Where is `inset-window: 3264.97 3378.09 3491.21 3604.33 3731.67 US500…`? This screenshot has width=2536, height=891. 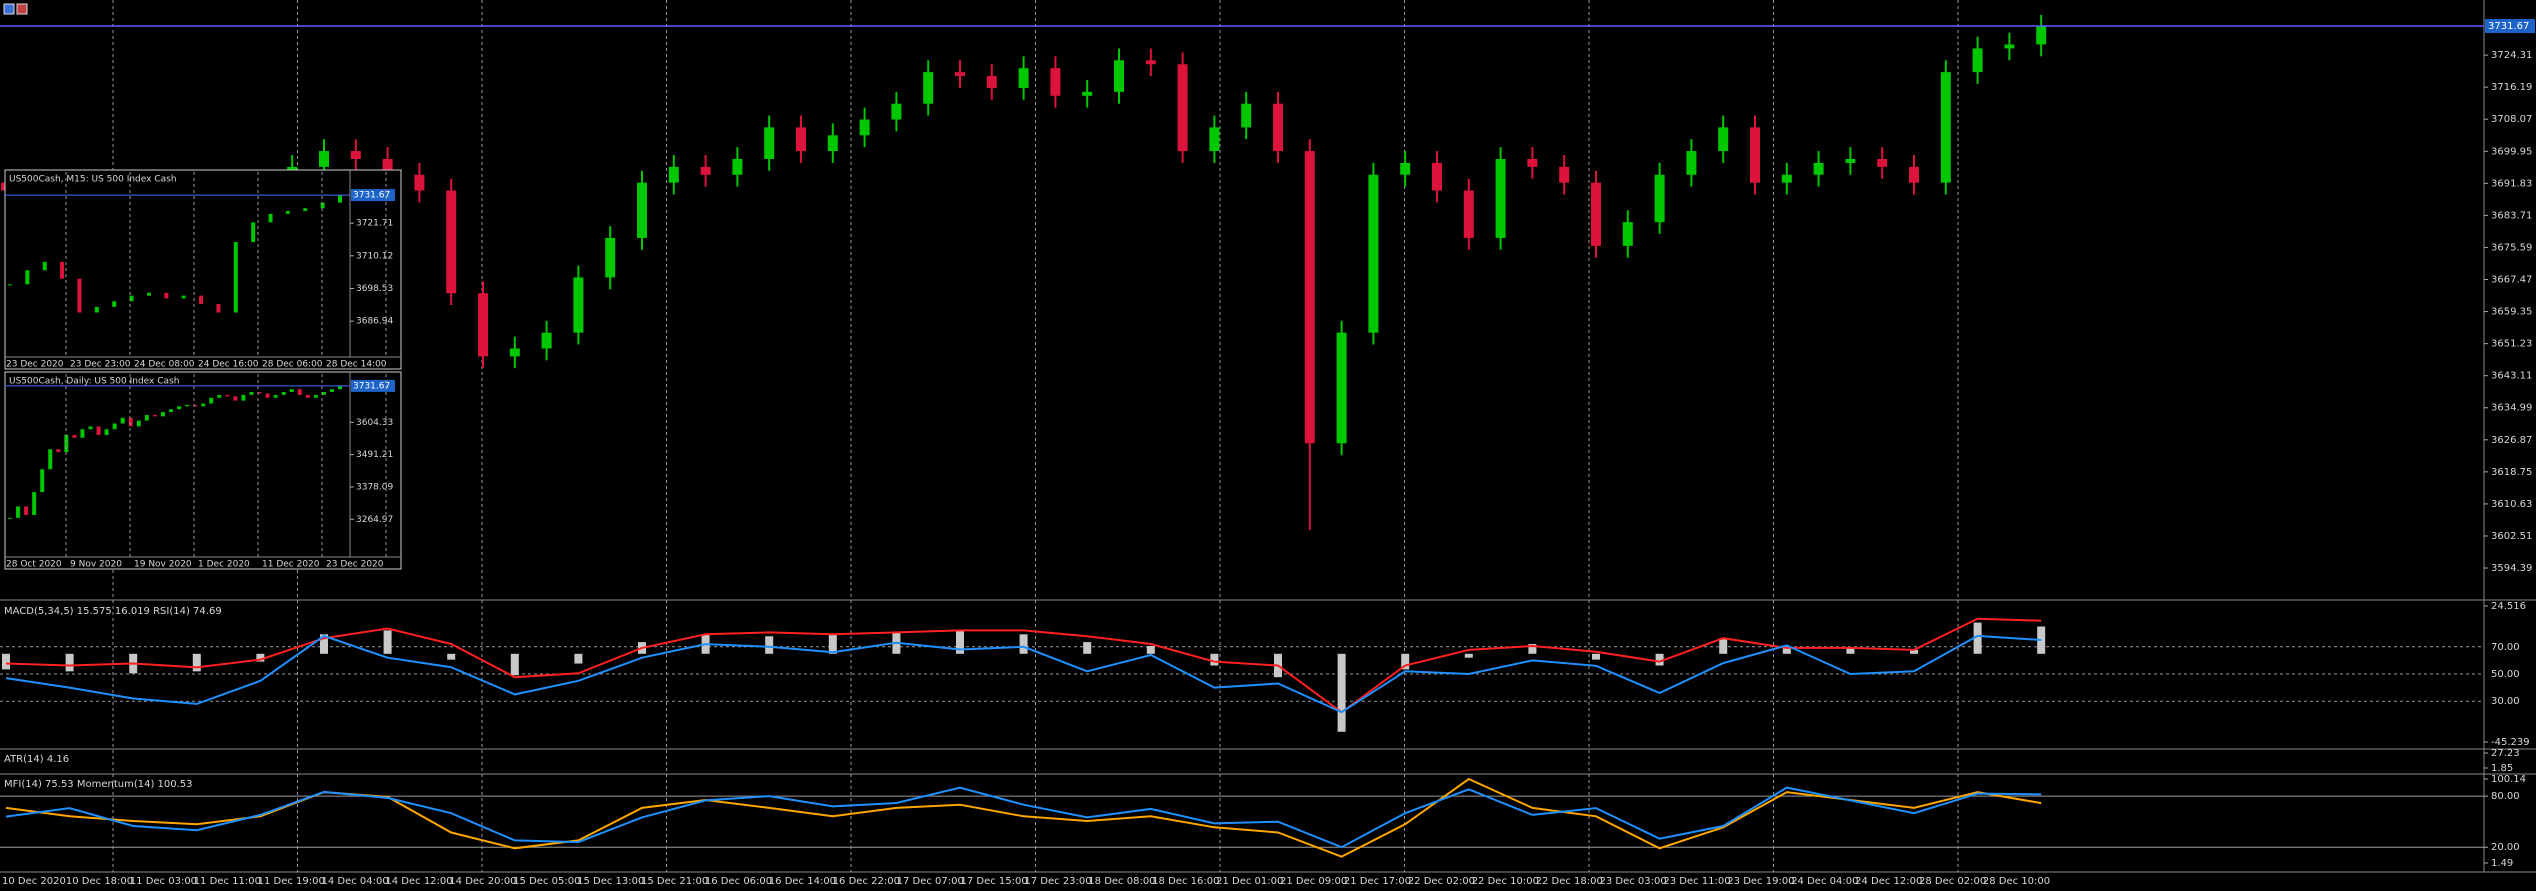 inset-window: 3264.97 3378.09 3491.21 3604.33 3731.67 US500… is located at coordinates (203, 470).